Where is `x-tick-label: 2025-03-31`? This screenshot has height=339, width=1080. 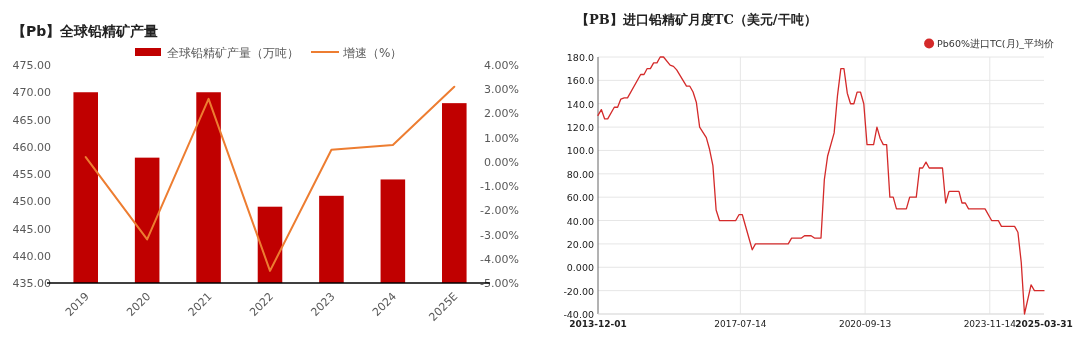
x-tick-label: 2025-03-31 is located at coordinates (1044, 324).